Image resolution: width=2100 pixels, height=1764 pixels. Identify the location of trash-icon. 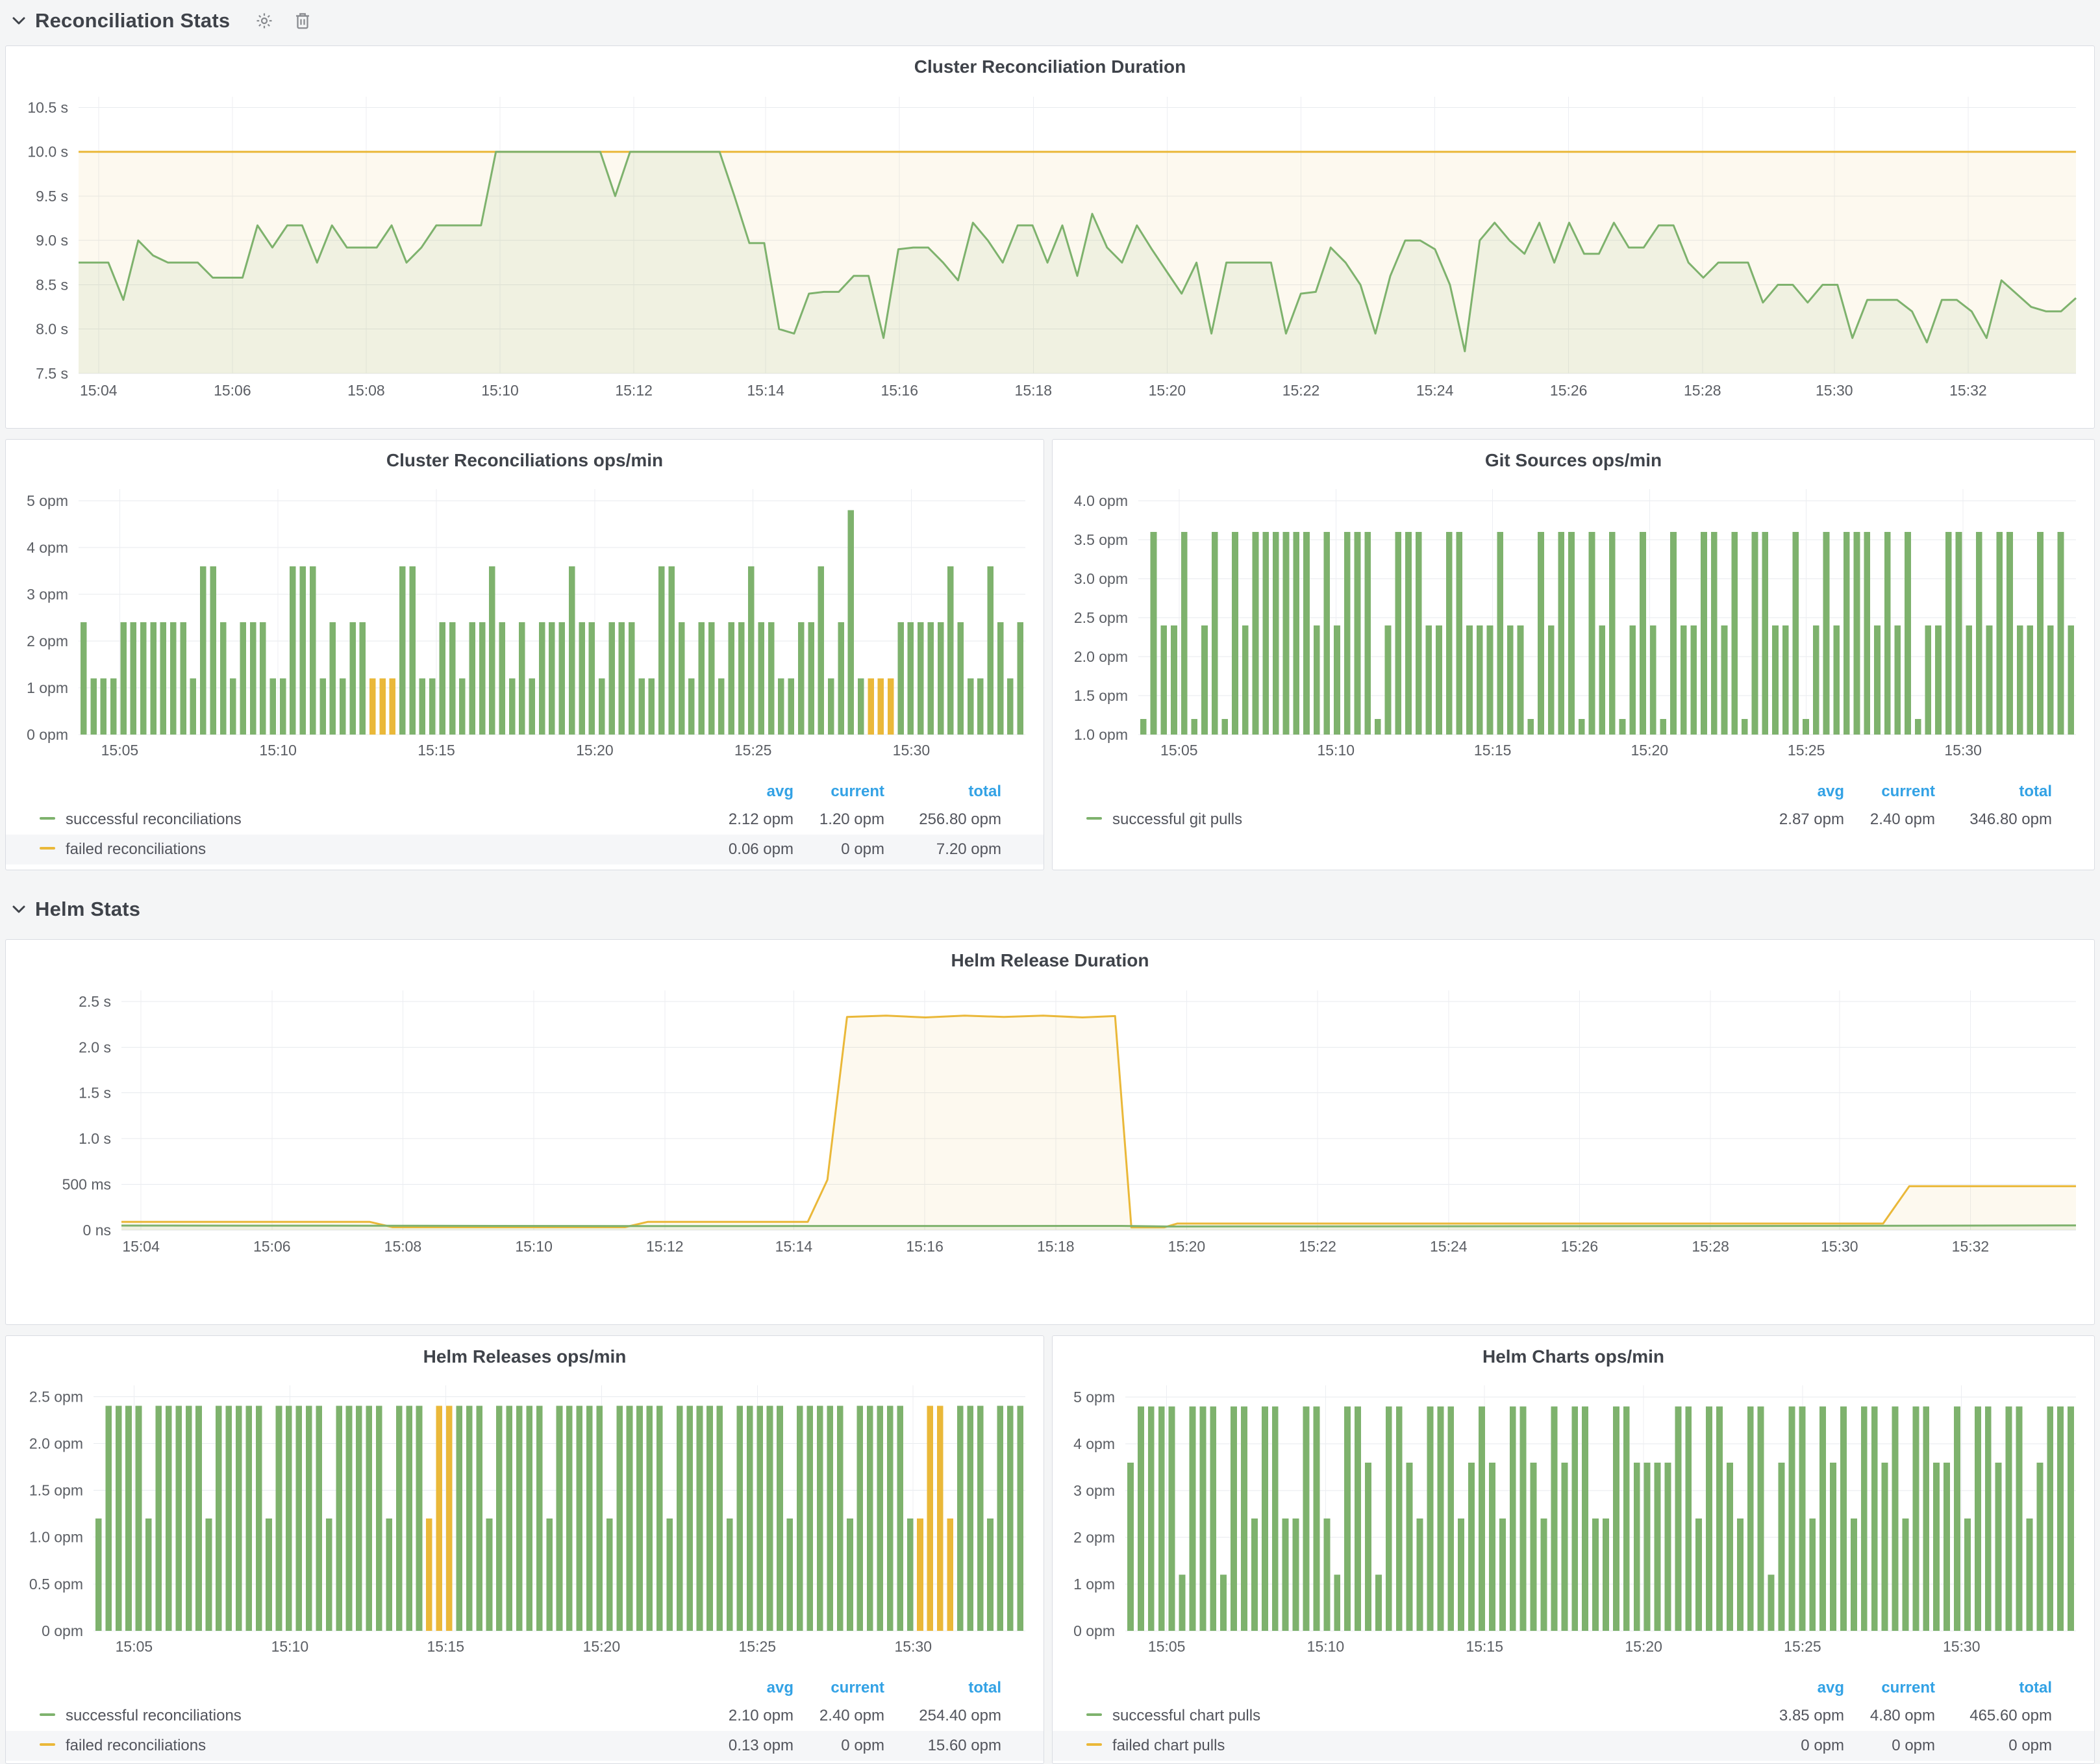
(303, 21).